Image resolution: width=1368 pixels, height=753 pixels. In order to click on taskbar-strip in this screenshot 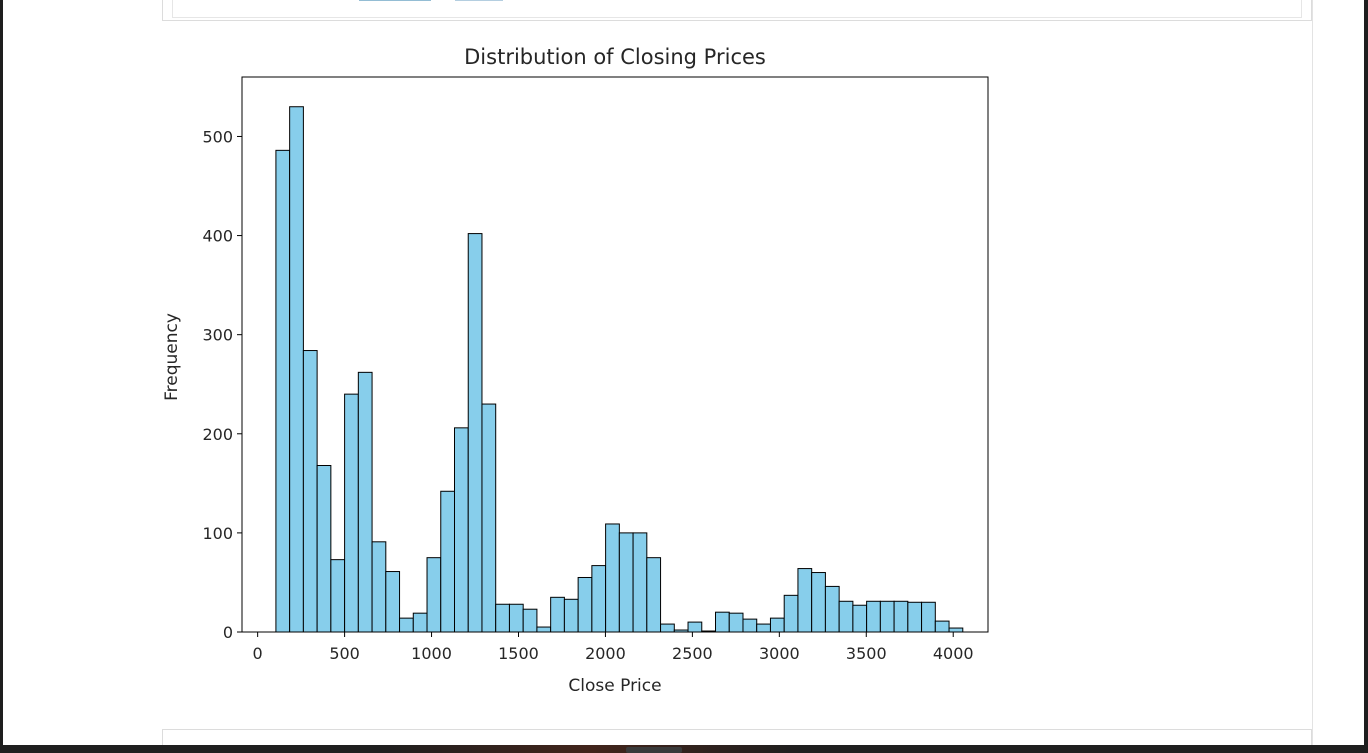, I will do `click(684, 749)`.